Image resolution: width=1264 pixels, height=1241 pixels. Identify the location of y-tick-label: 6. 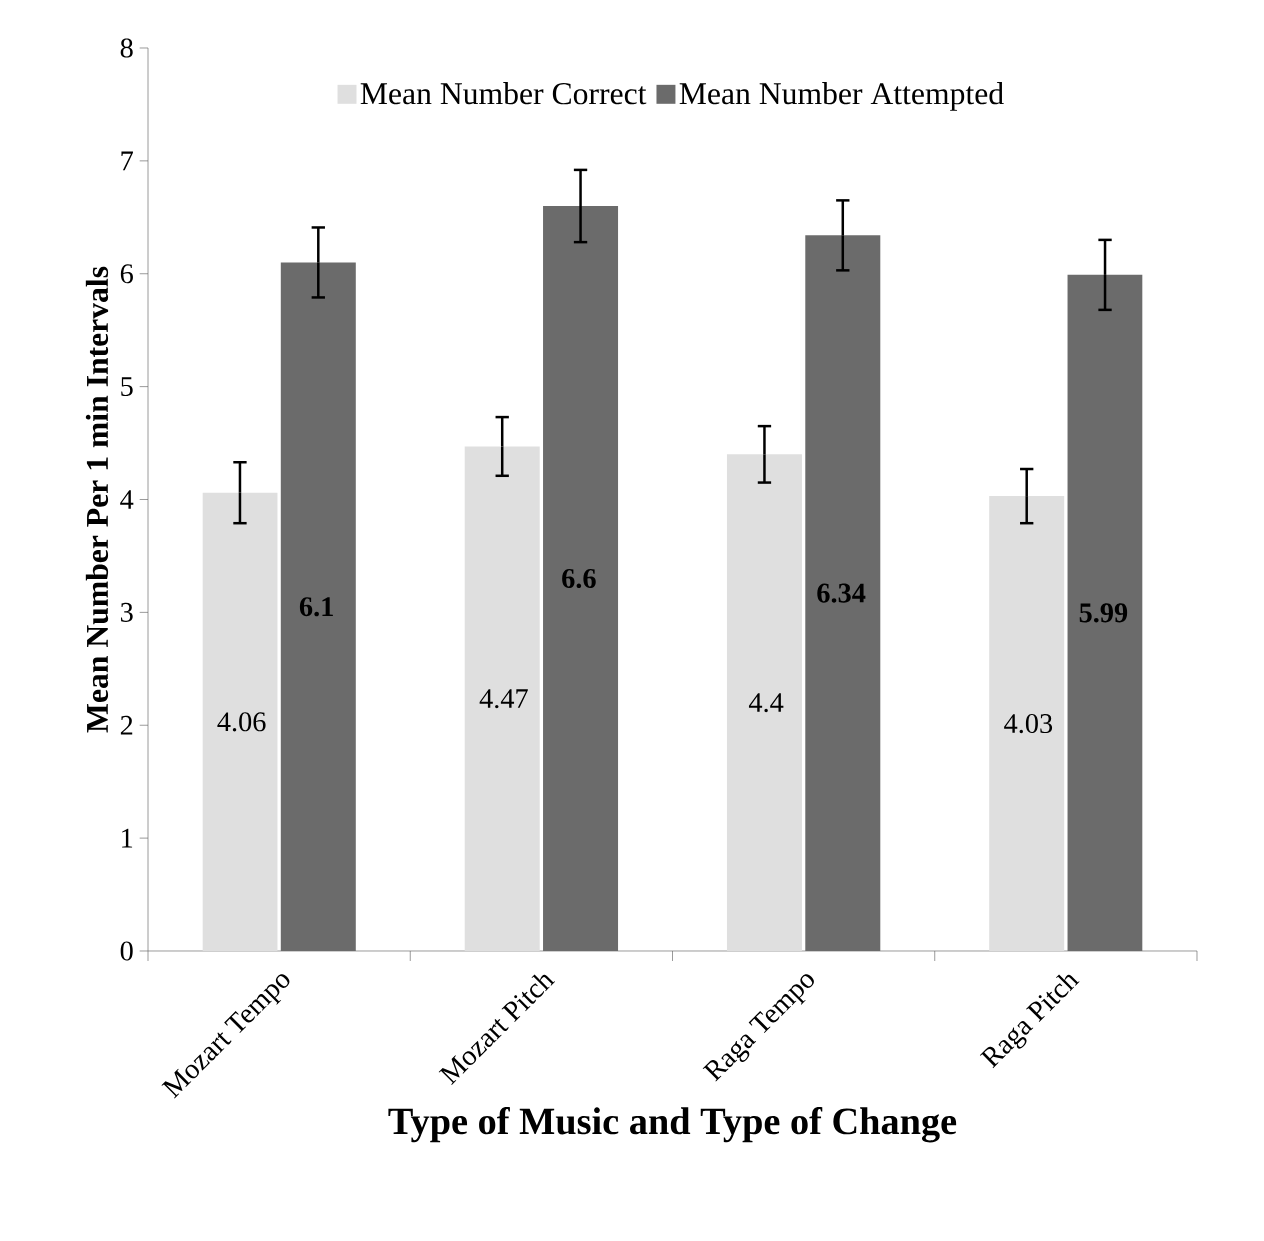
(126, 274).